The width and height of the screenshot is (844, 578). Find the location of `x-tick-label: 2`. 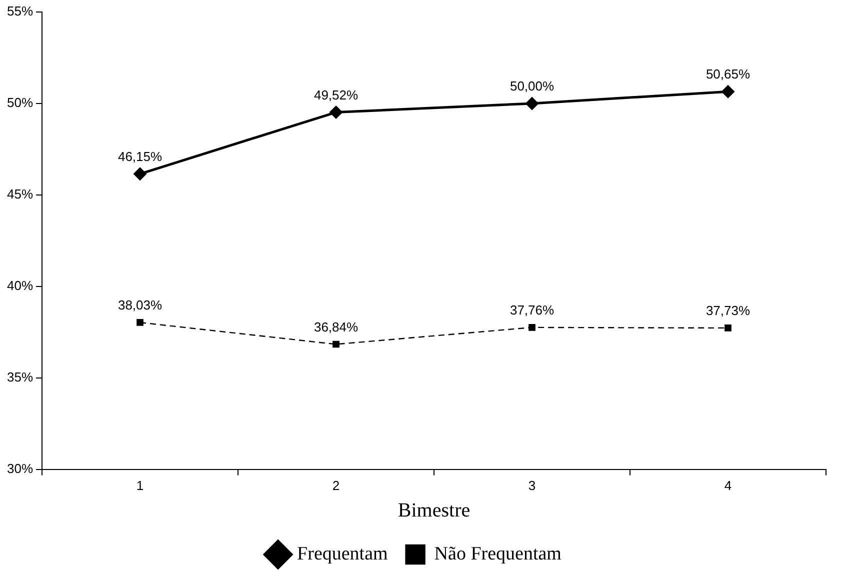

x-tick-label: 2 is located at coordinates (336, 485).